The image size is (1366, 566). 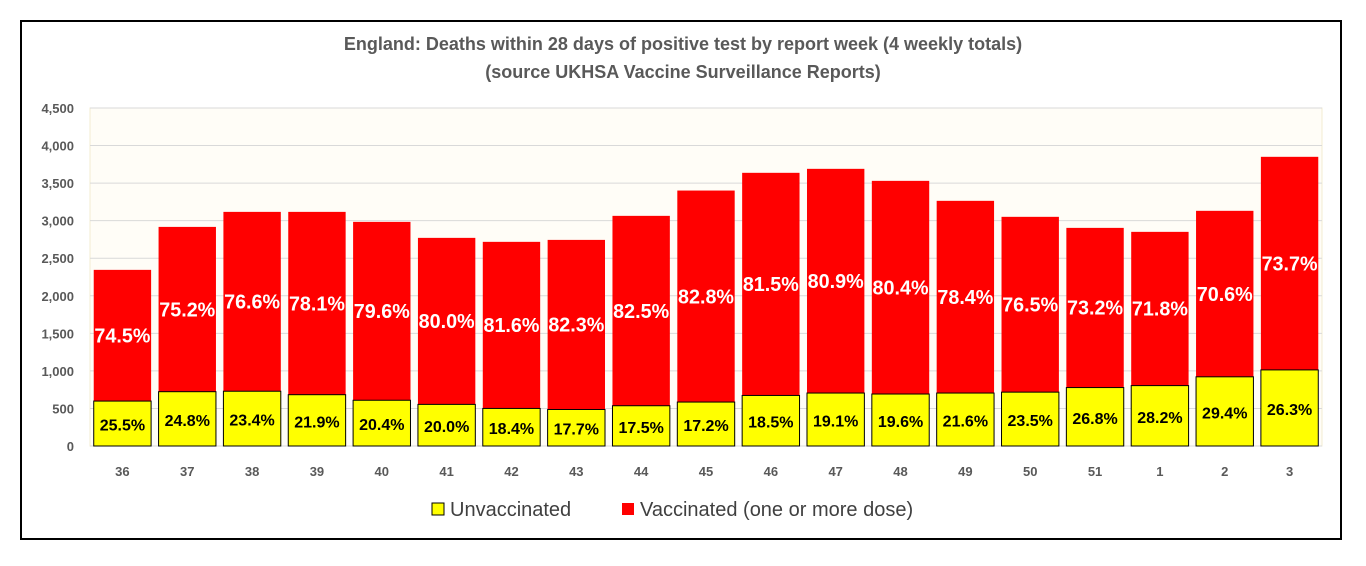 I want to click on data-label-vaccinated: 75.2%, so click(x=187, y=310).